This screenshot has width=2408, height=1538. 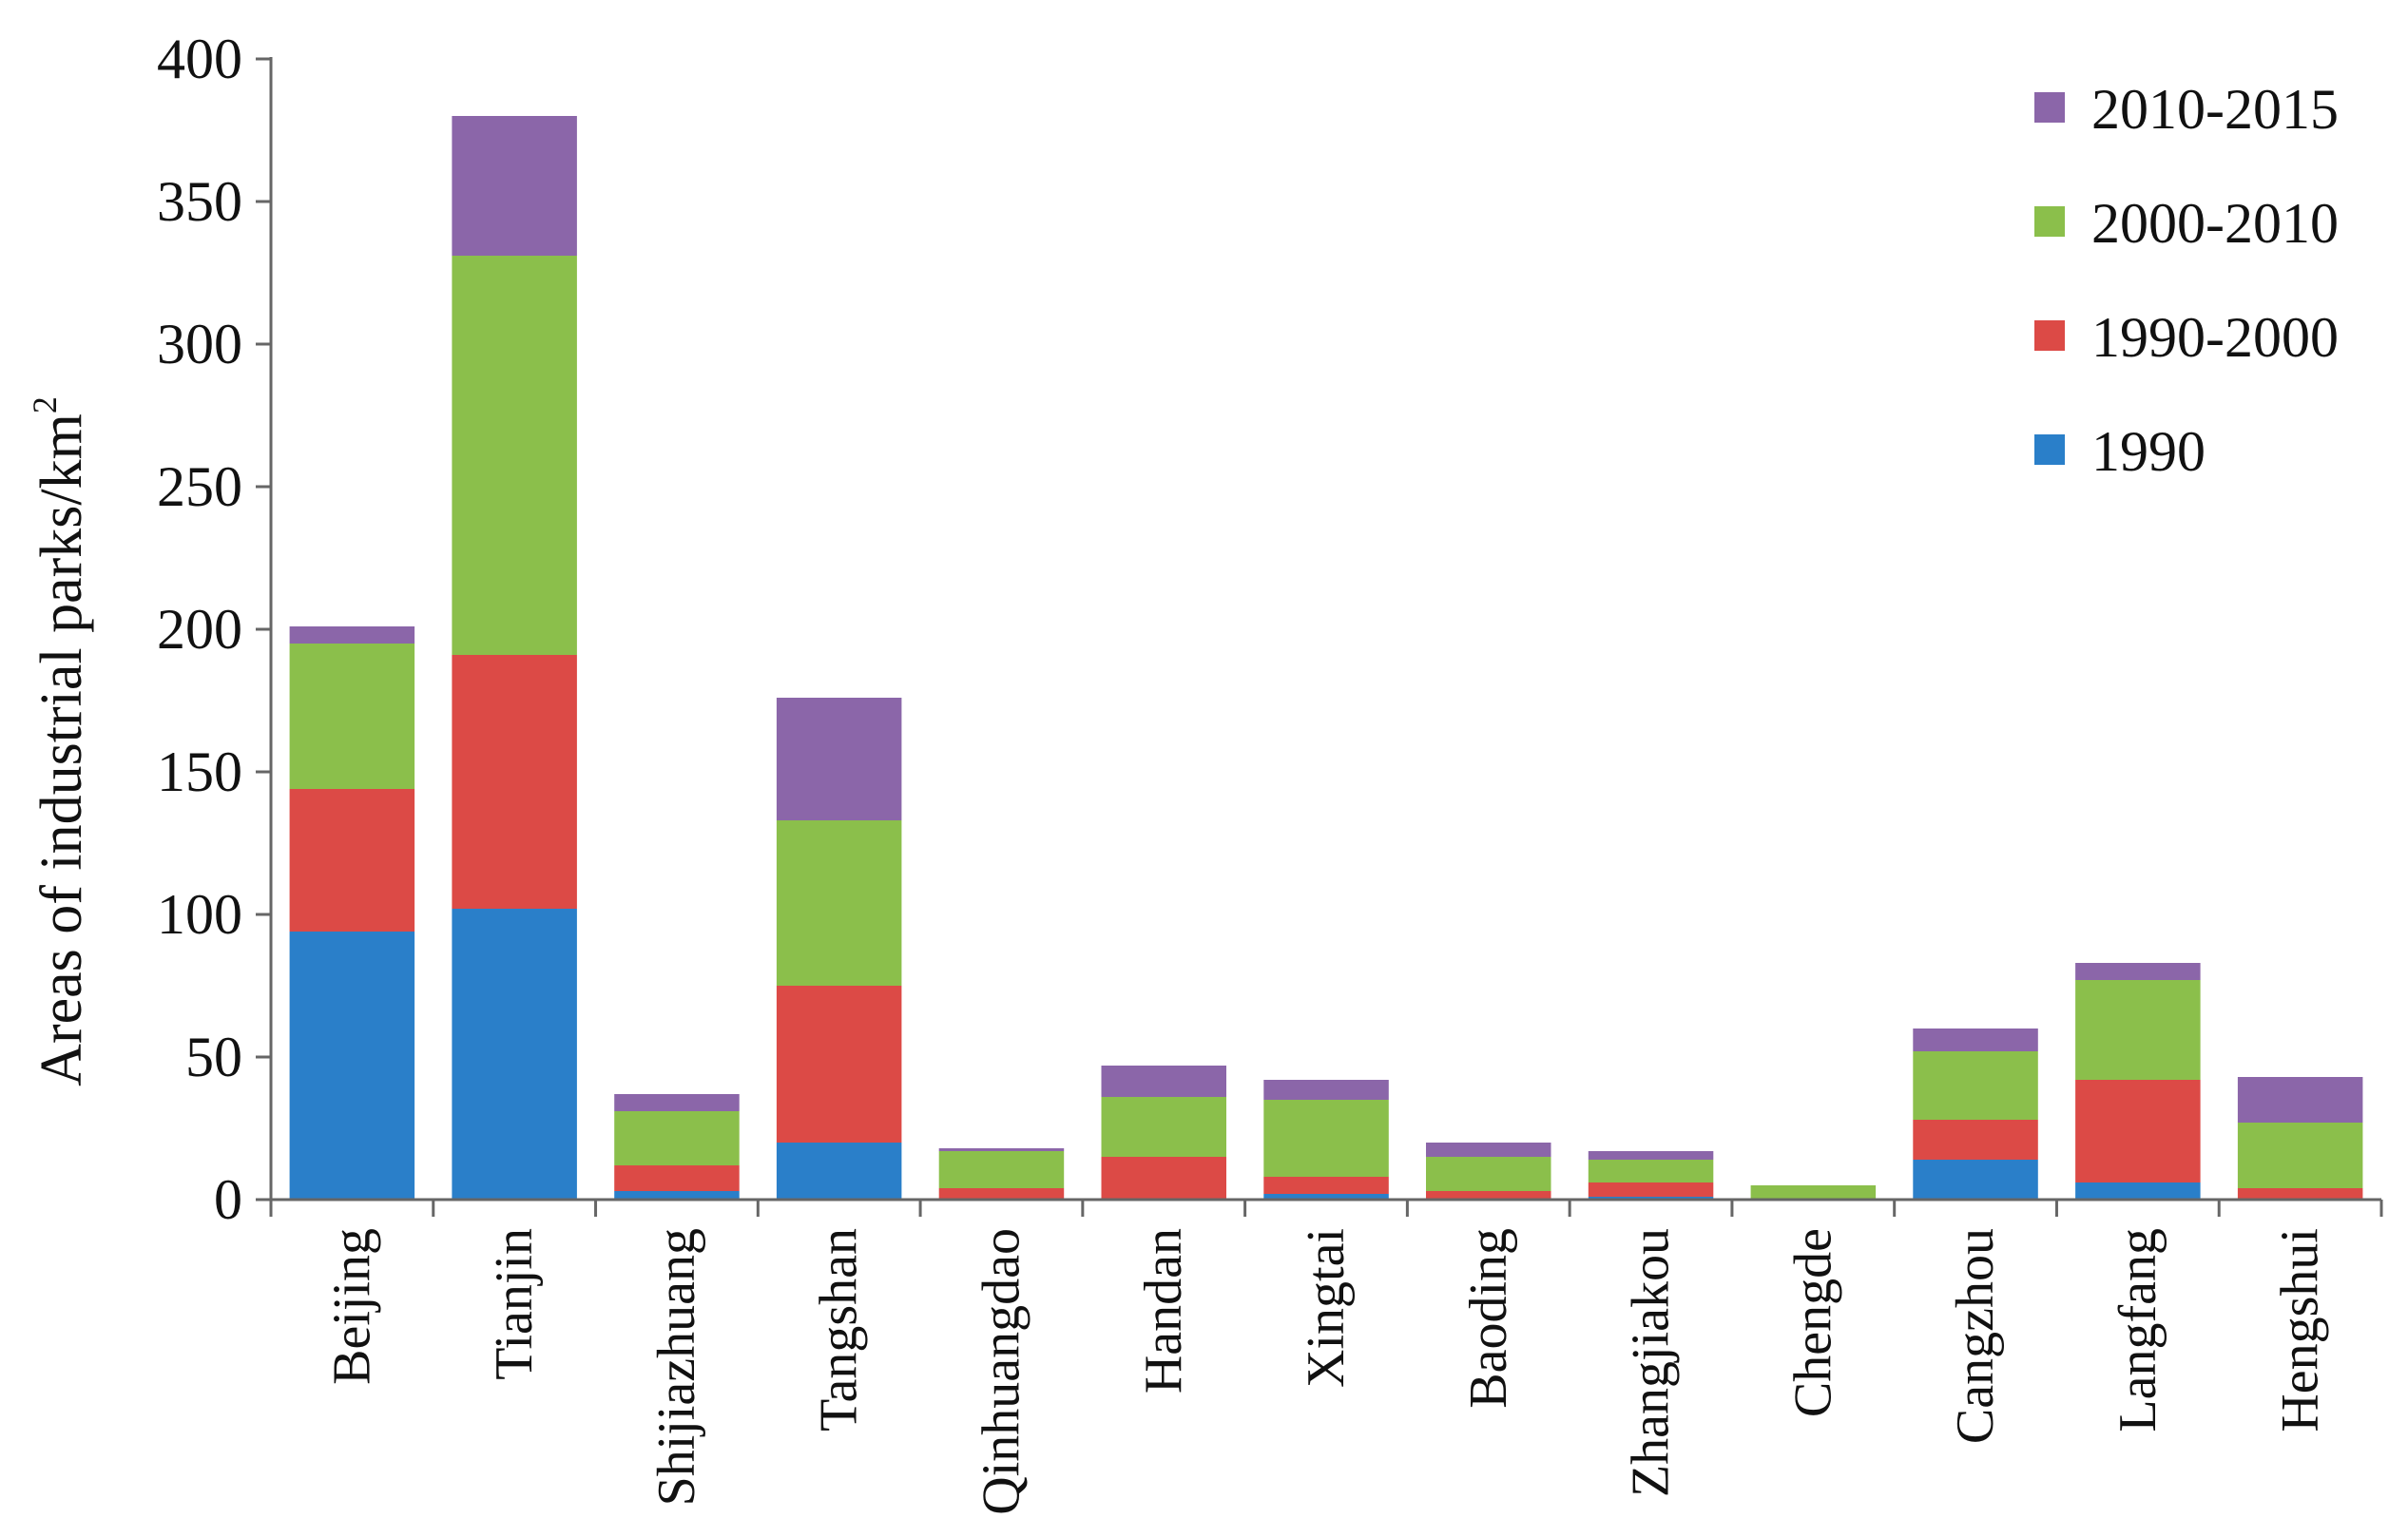 I want to click on bar-segment-xingtai-1990, so click(x=1326, y=1197).